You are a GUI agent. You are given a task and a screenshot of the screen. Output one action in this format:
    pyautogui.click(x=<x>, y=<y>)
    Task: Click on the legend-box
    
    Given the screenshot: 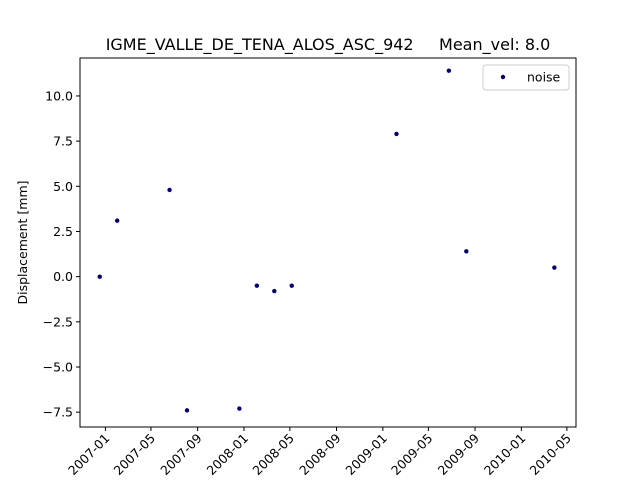 What is the action you would take?
    pyautogui.click(x=526, y=77)
    